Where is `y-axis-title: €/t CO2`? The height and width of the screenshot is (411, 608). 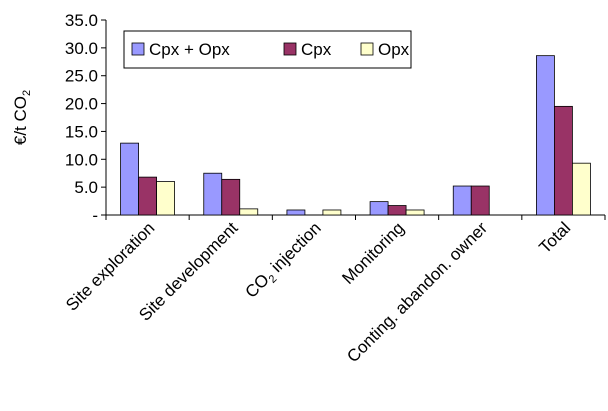 y-axis-title: €/t CO2 is located at coordinates (22, 117).